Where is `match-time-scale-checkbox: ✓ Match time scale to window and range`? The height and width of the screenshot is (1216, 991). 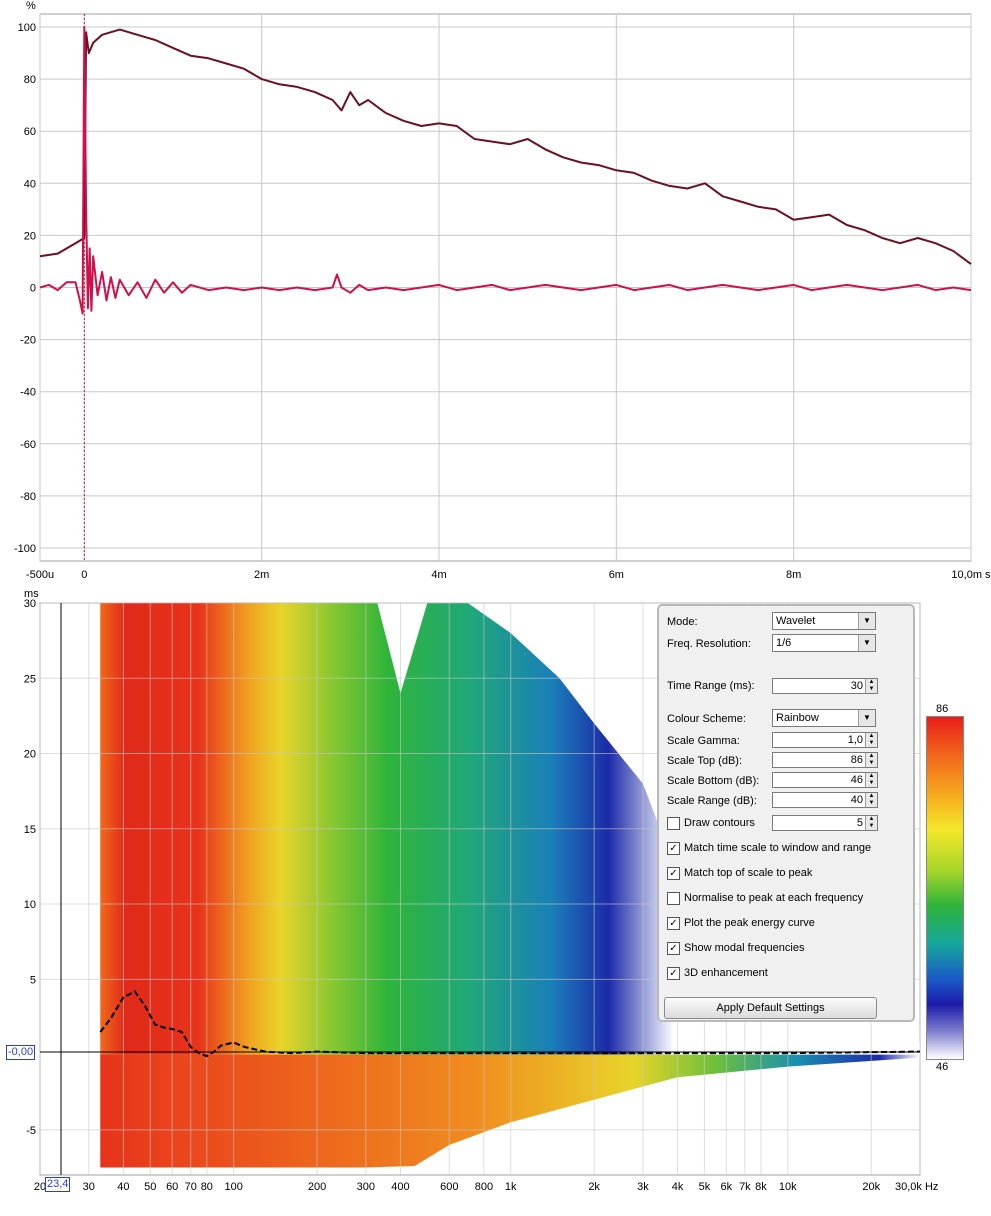 match-time-scale-checkbox: ✓ Match time scale to window and range is located at coordinates (769, 848).